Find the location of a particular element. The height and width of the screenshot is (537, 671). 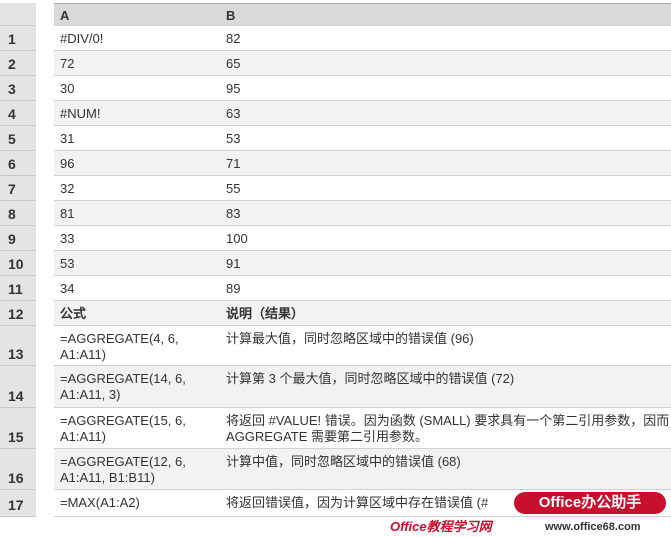

table-row: 32 55 is located at coordinates (362, 188).